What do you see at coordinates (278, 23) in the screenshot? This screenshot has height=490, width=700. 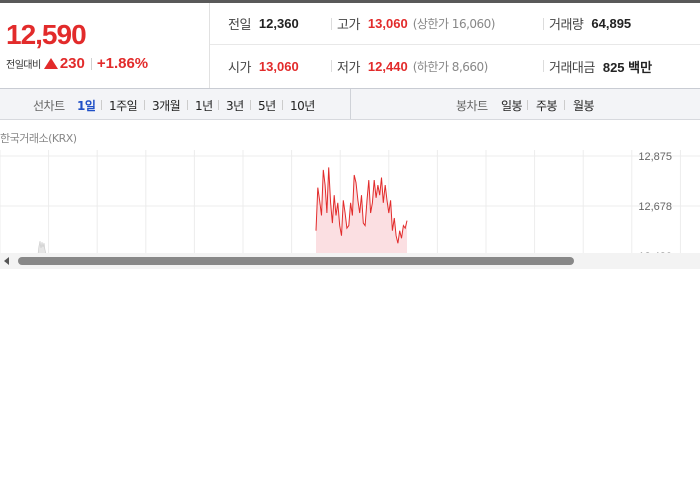 I see `stat-value: 12,360` at bounding box center [278, 23].